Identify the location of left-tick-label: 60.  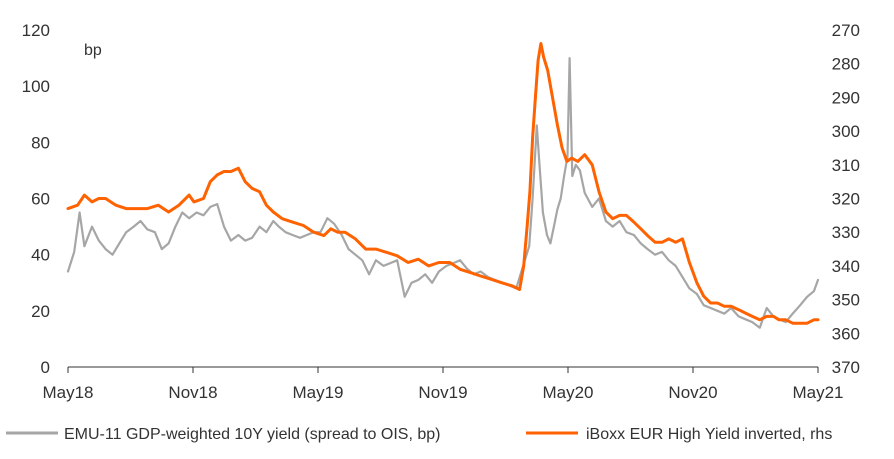
(40, 199).